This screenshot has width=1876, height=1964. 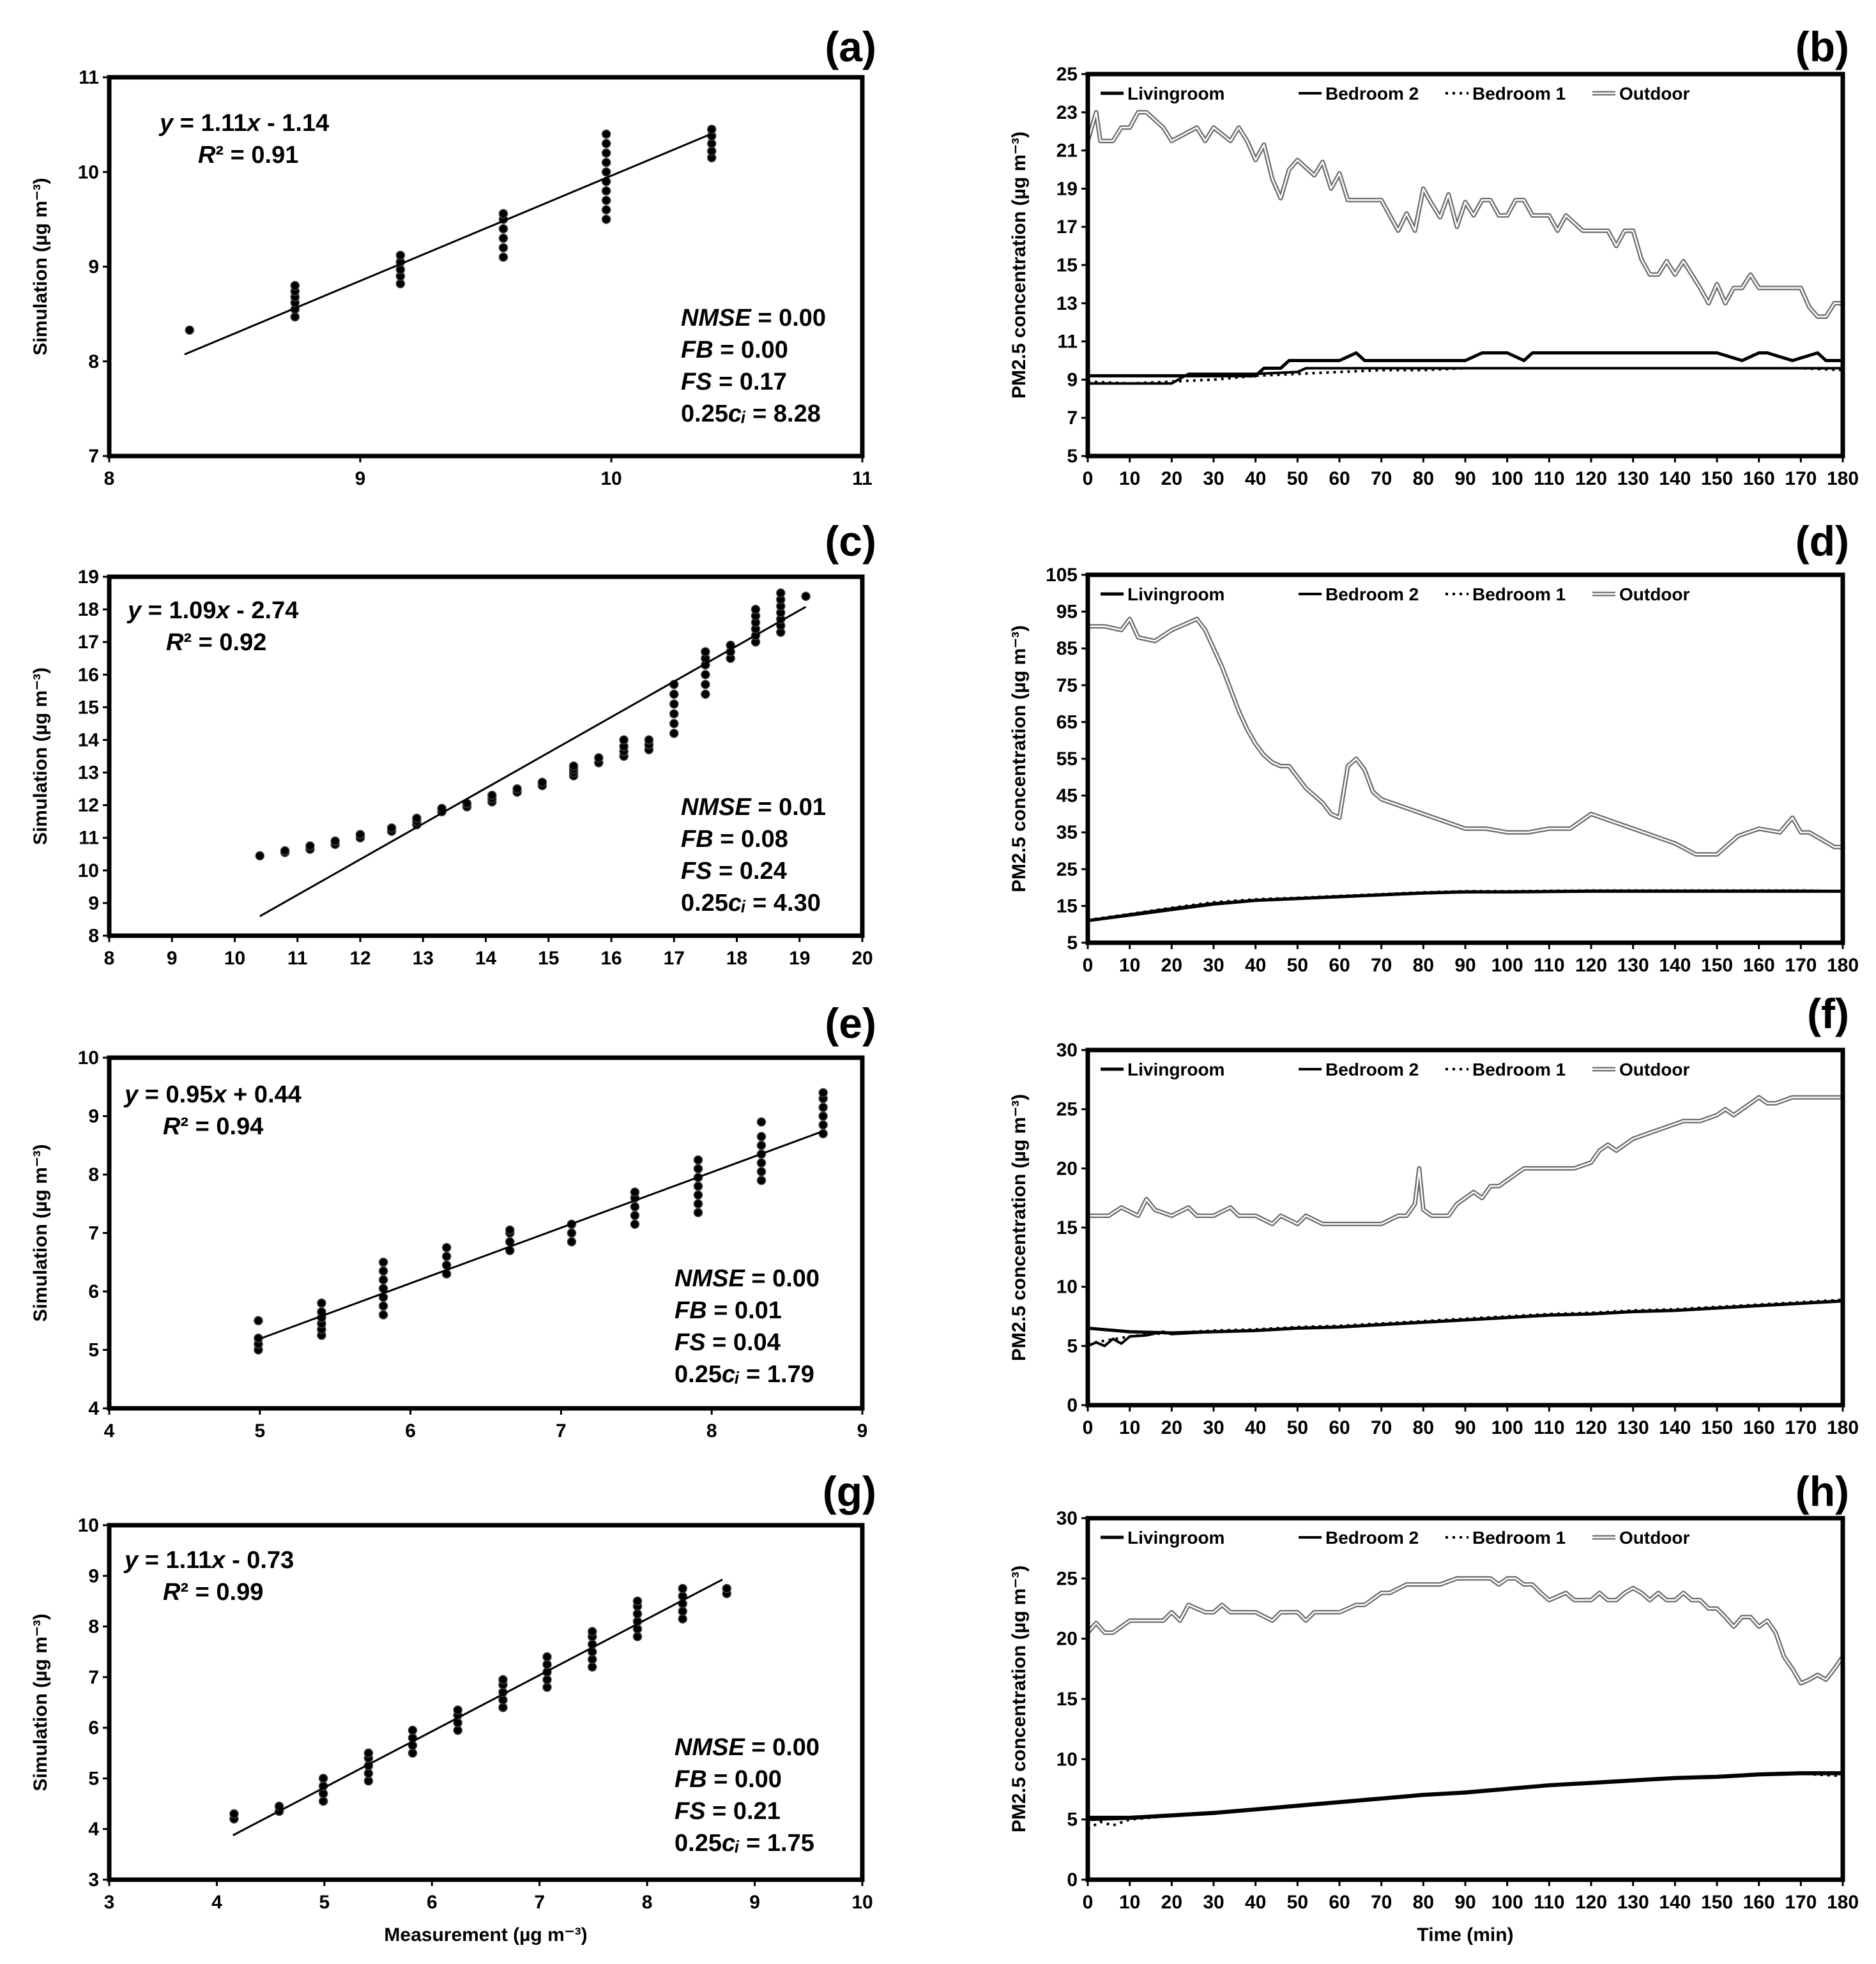 What do you see at coordinates (89, 838) in the screenshot?
I see `y-tick-label: 11` at bounding box center [89, 838].